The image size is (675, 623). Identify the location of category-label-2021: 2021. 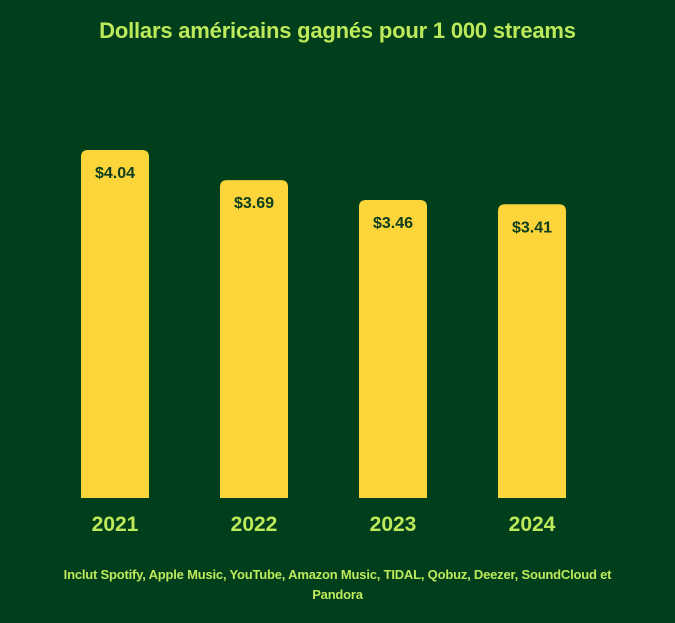
(115, 524).